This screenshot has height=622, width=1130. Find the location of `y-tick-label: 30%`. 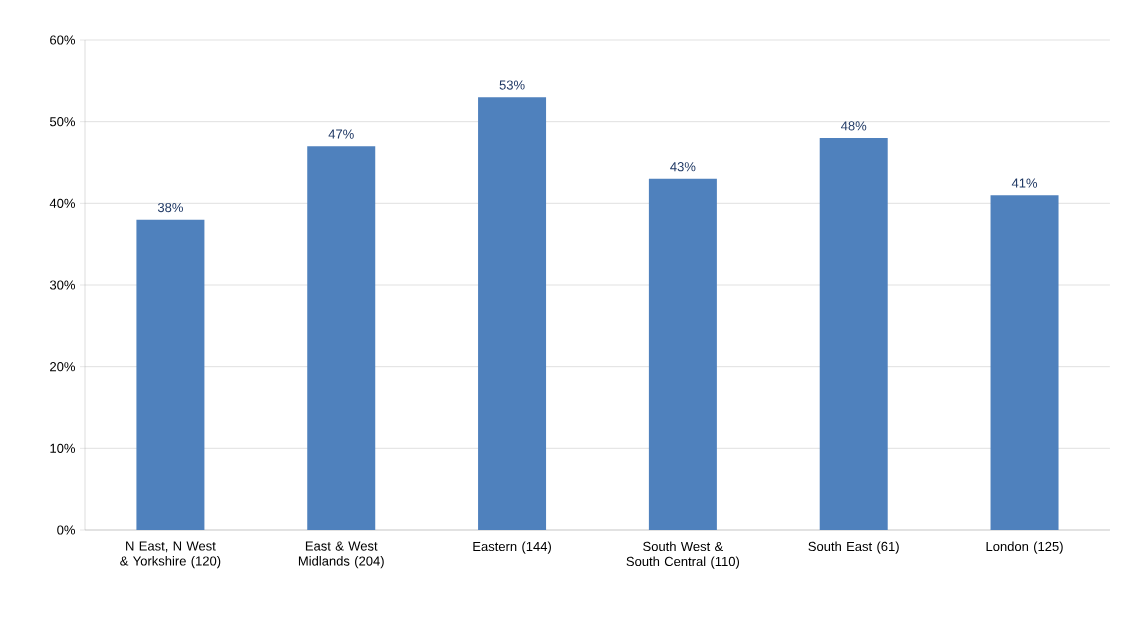

y-tick-label: 30% is located at coordinates (62, 285).